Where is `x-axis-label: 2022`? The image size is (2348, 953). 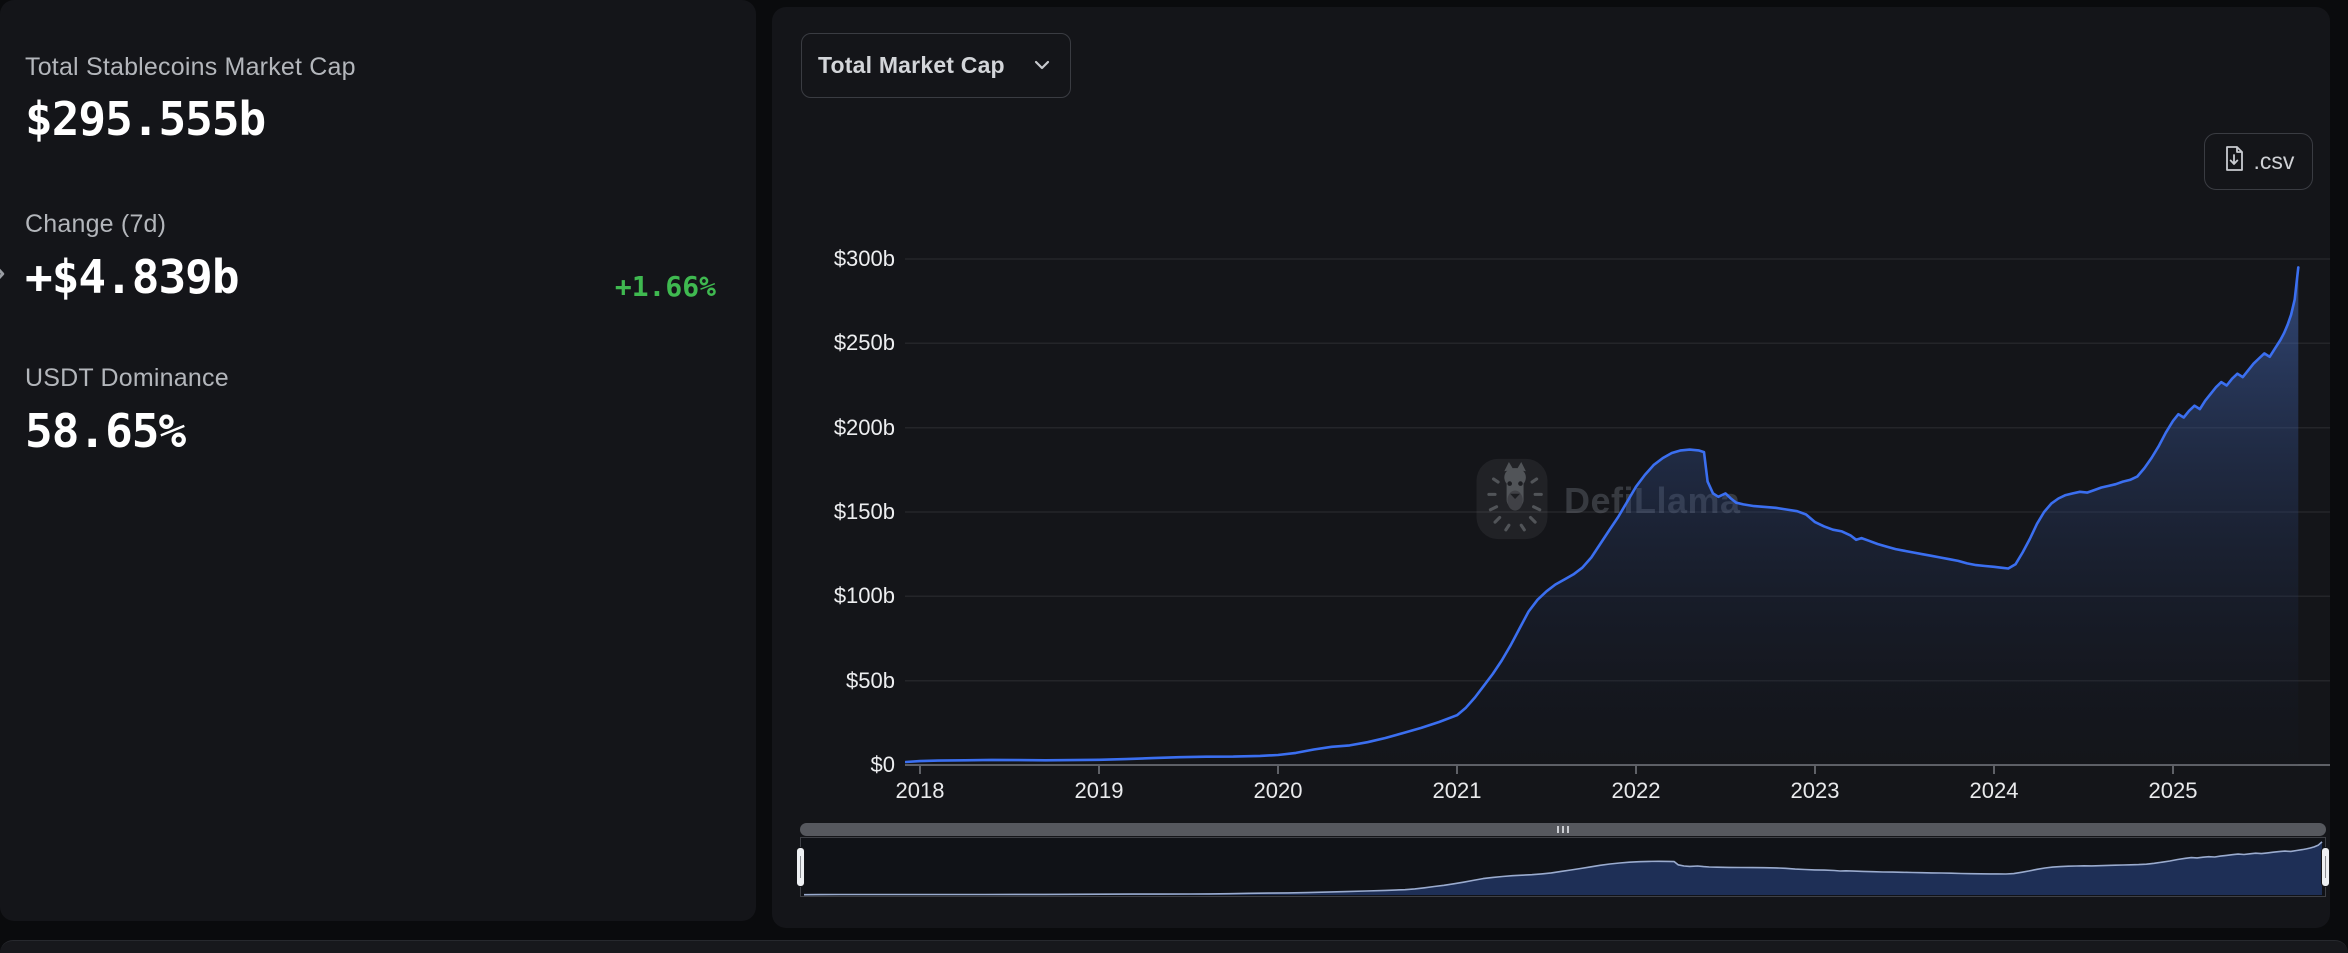 x-axis-label: 2022 is located at coordinates (1636, 790).